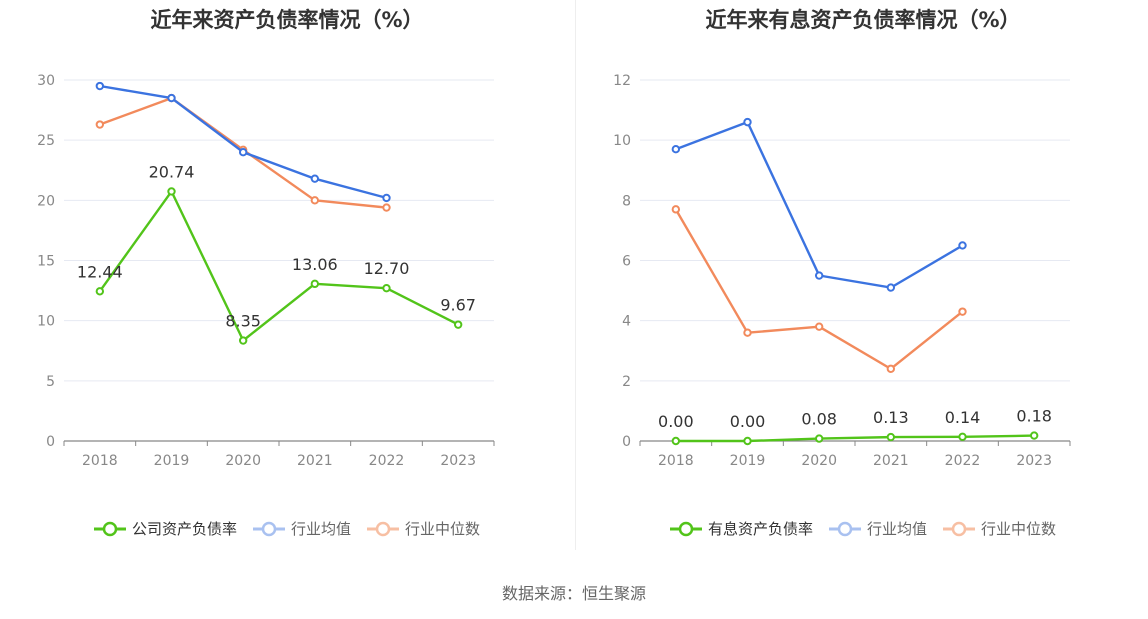 Image resolution: width=1148 pixels, height=619 pixels. What do you see at coordinates (626, 201) in the screenshot?
I see `y-tick-label: 8` at bounding box center [626, 201].